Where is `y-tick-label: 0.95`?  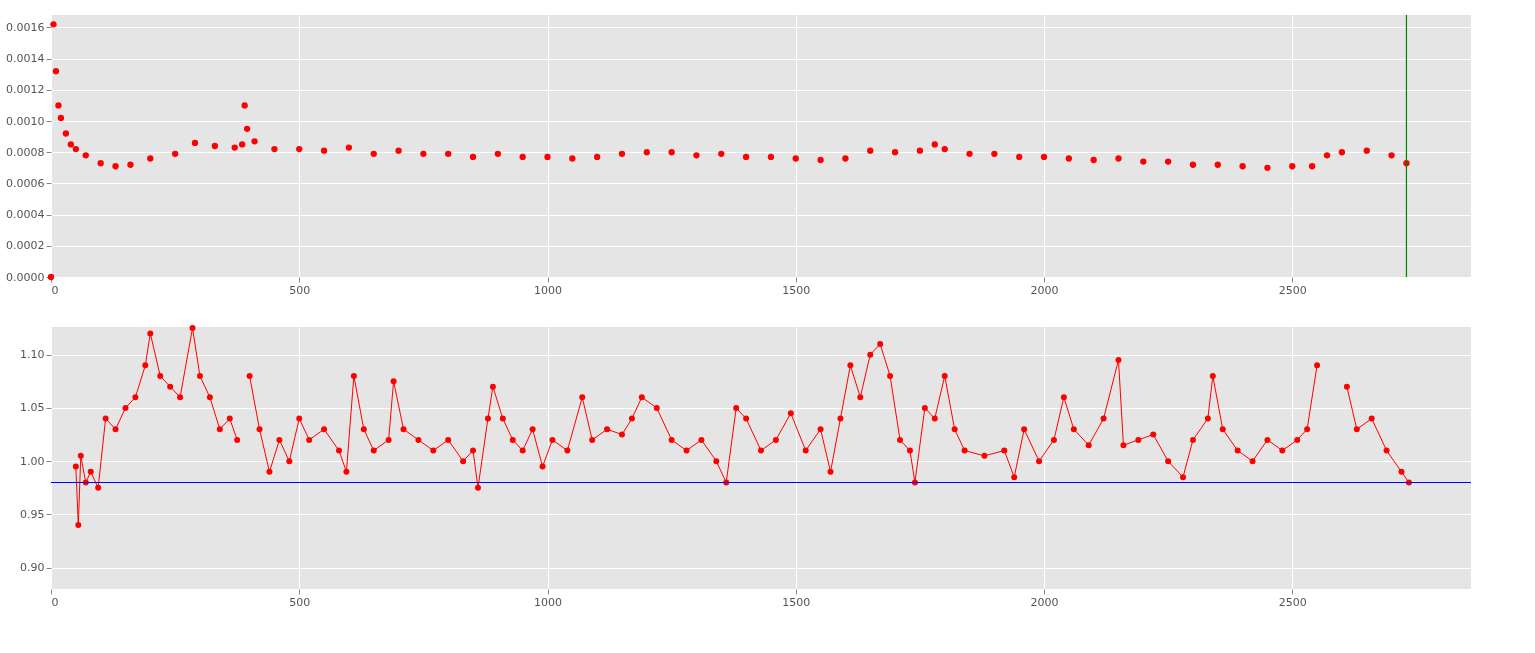
y-tick-label: 0.95 is located at coordinates (32, 514).